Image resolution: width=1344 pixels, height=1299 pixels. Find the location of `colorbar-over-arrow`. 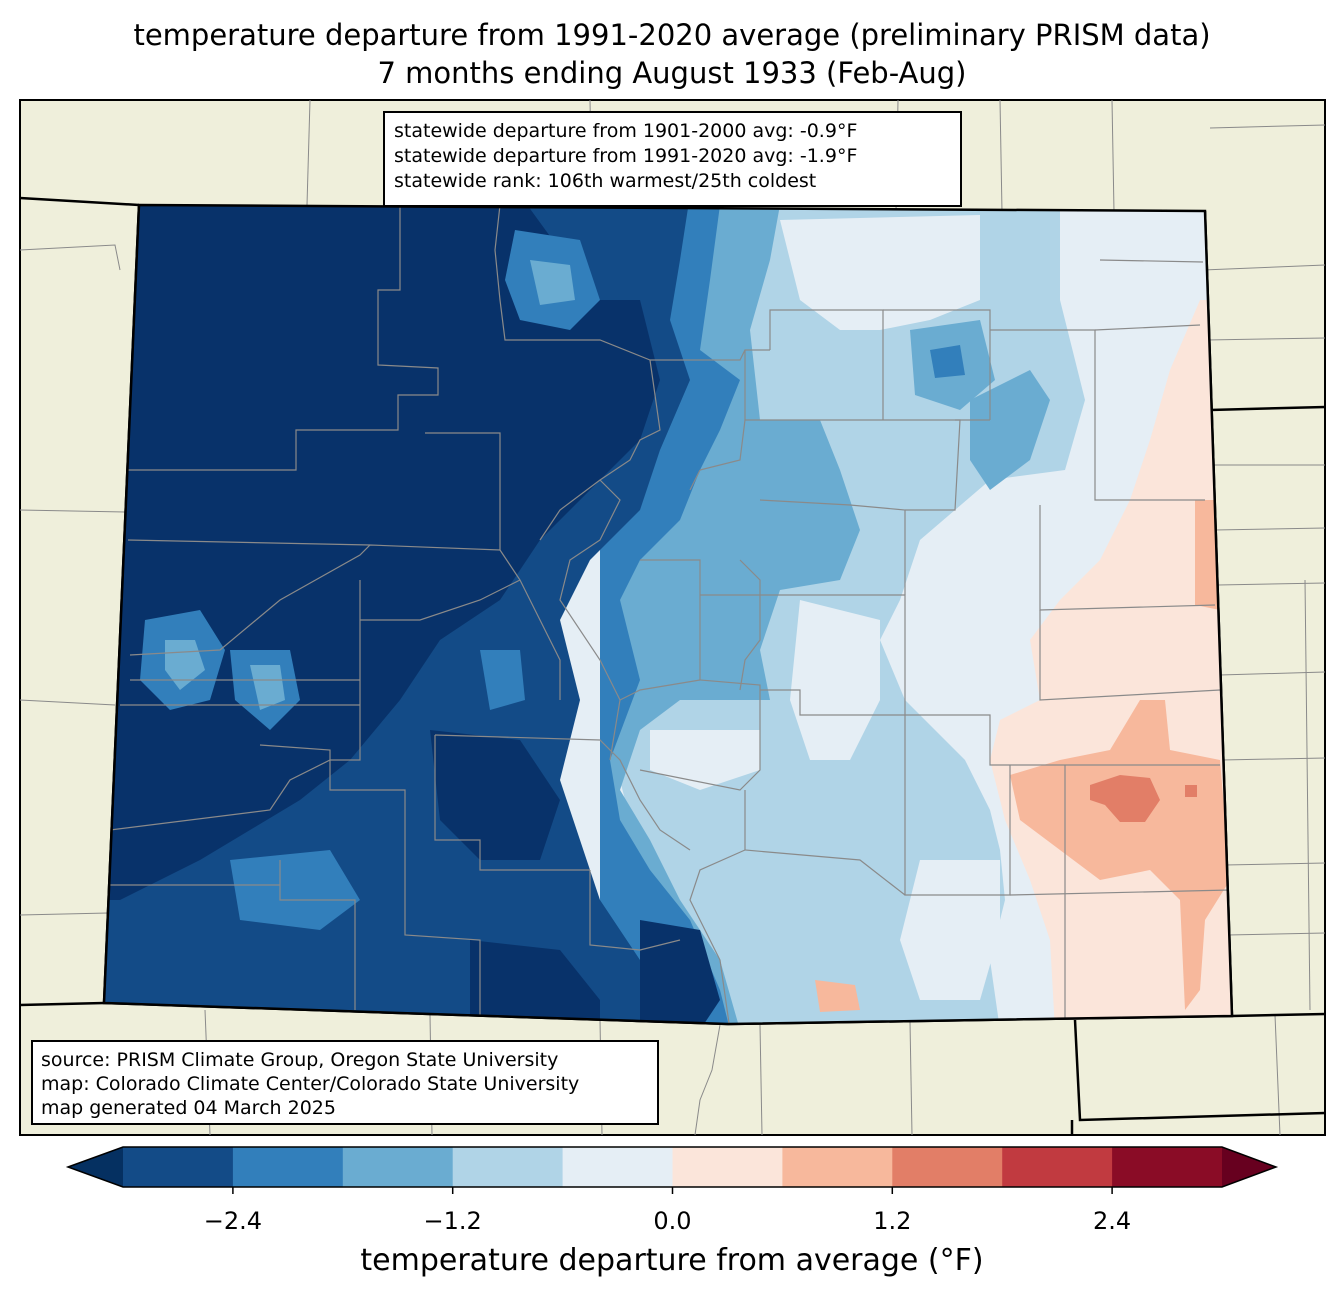

colorbar-over-arrow is located at coordinates (1249, 1167).